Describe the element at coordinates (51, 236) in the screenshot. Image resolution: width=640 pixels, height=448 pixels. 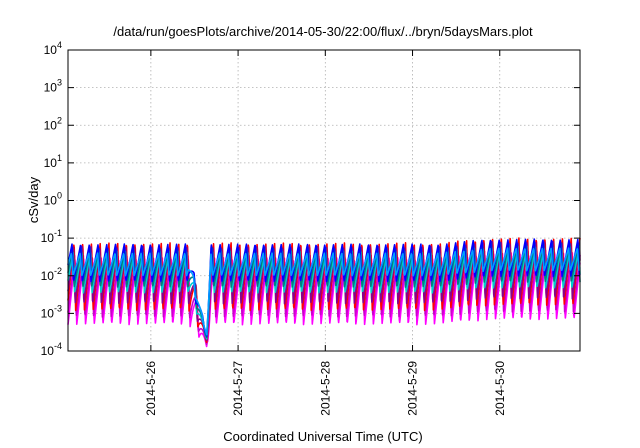
I see `y-tick-label: 10⁻¹` at that location.